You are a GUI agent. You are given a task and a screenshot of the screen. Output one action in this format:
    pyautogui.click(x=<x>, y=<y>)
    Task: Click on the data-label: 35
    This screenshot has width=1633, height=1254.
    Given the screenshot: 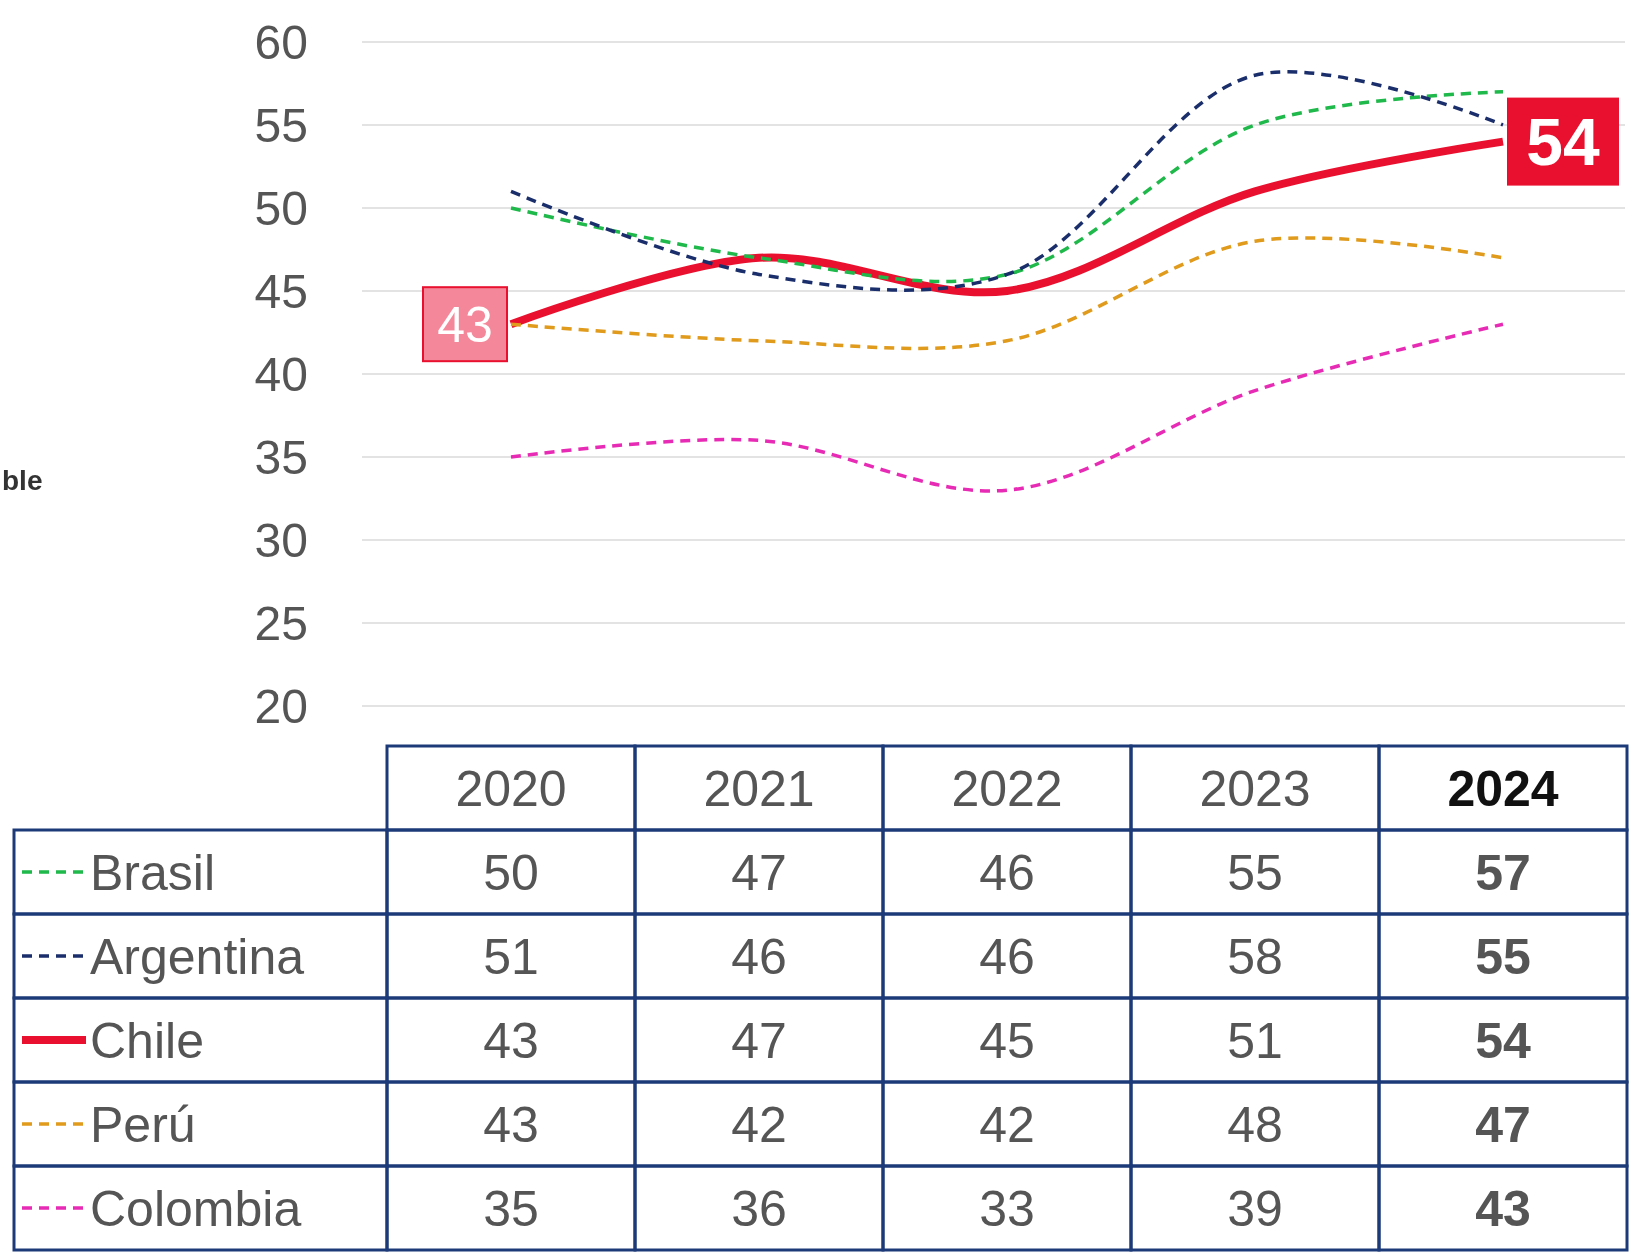 What is the action you would take?
    pyautogui.click(x=511, y=1209)
    